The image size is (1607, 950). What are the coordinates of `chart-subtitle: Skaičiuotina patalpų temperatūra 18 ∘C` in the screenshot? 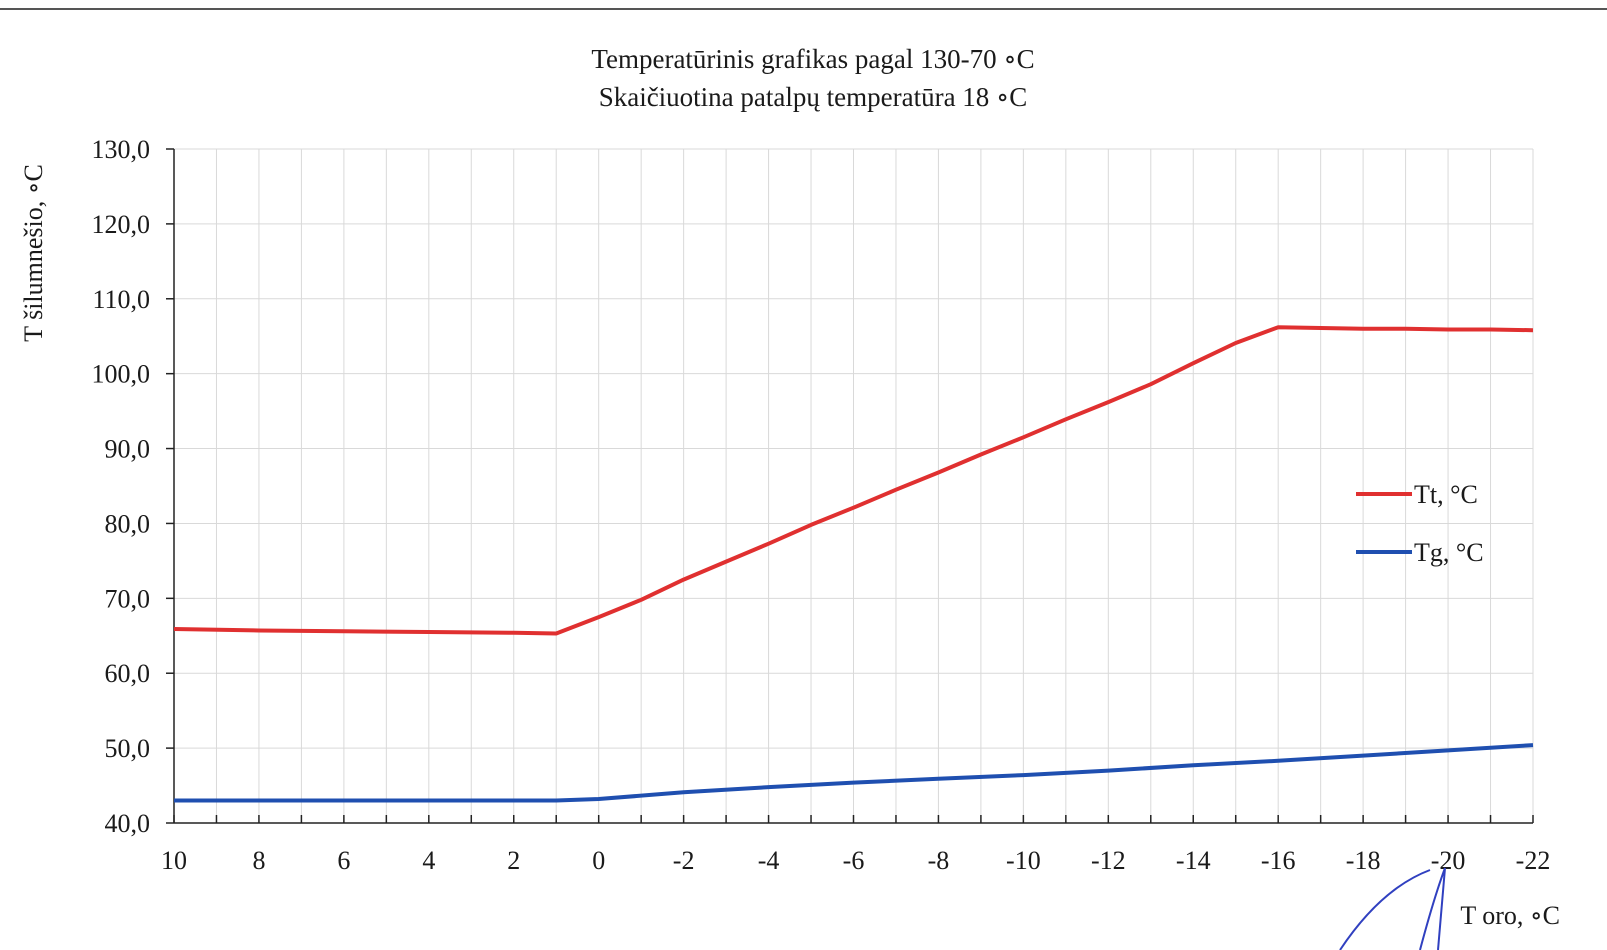 It's located at (813, 97).